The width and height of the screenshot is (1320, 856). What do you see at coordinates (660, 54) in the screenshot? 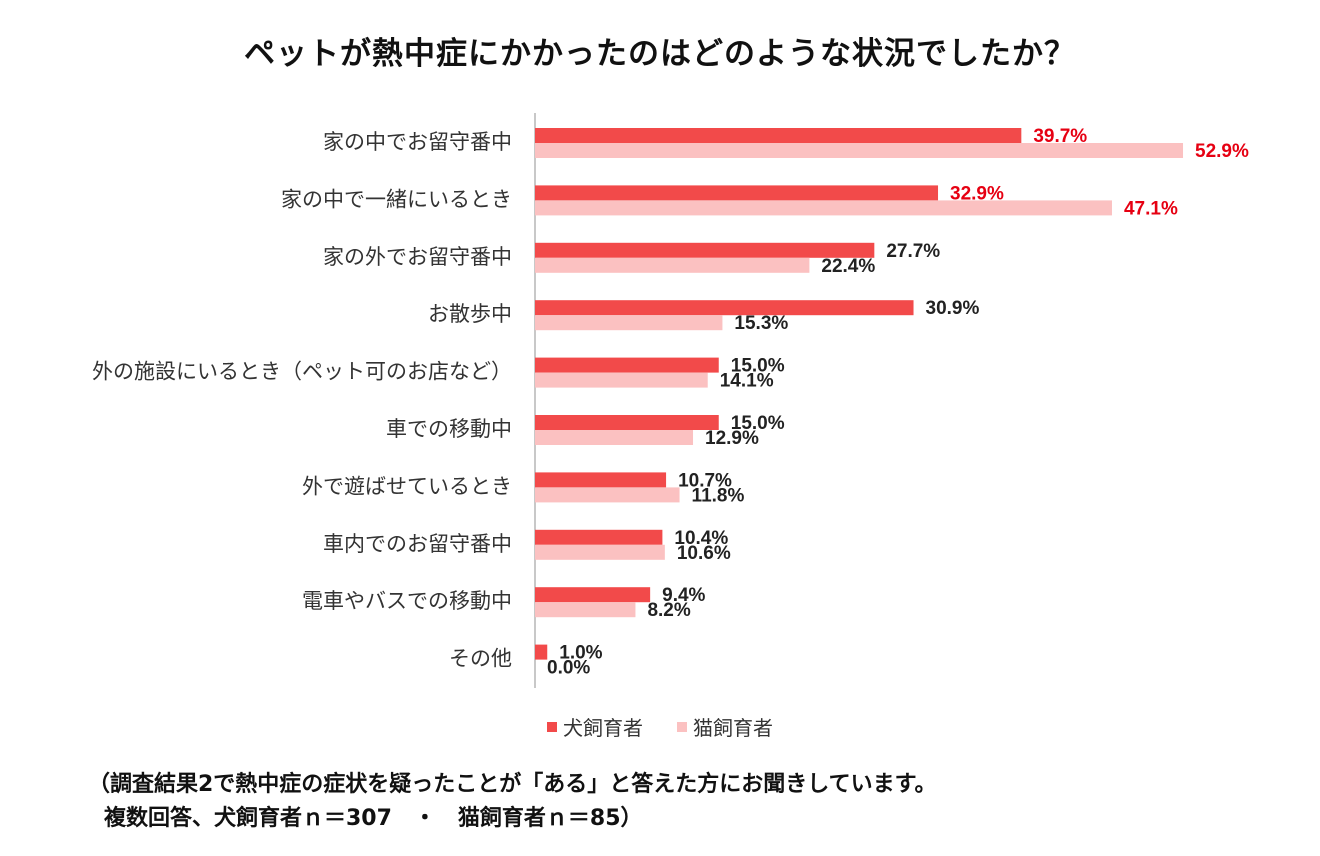
I see `chart-title: ペットが熱中症にかかったのはどのような状況でしたか？` at bounding box center [660, 54].